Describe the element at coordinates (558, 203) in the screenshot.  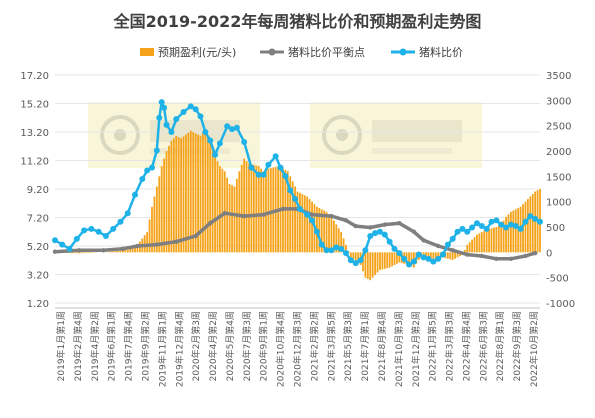
I see `right-tick-label: 1000` at that location.